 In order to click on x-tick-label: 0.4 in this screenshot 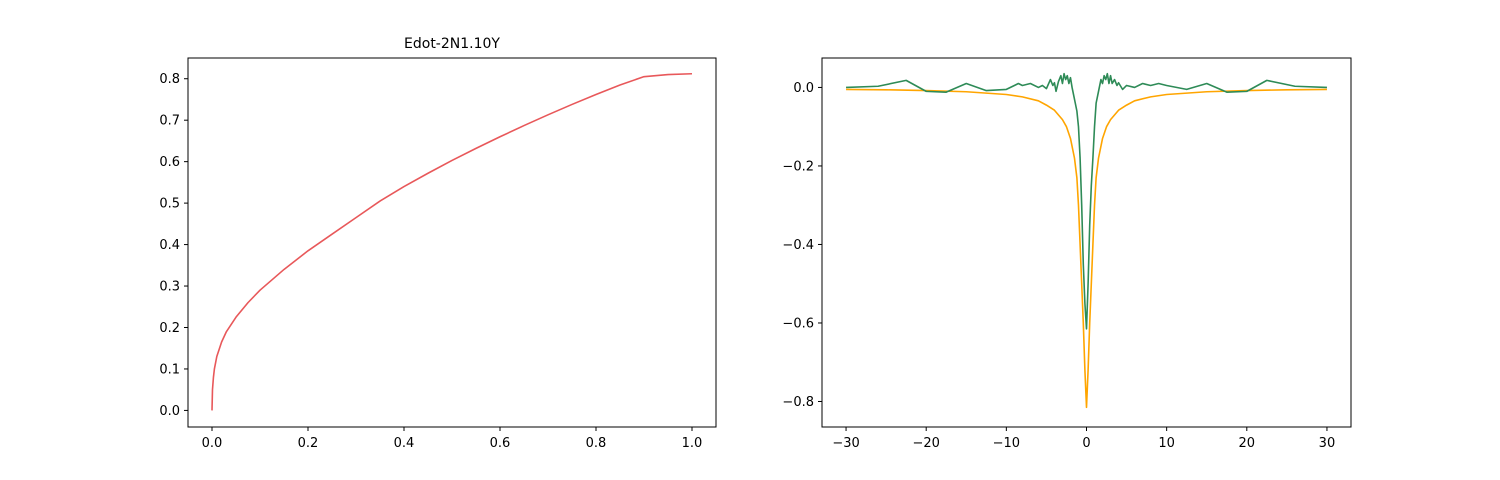, I will do `click(404, 443)`.